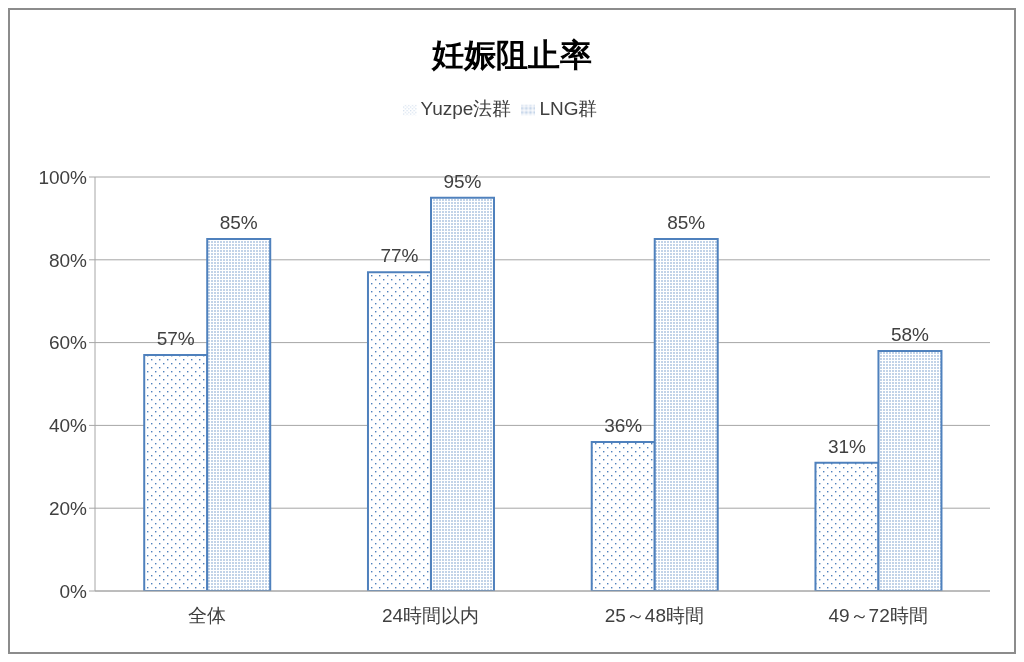 The image size is (1024, 662). Describe the element at coordinates (175, 339) in the screenshot. I see `data-label: 57%` at that location.